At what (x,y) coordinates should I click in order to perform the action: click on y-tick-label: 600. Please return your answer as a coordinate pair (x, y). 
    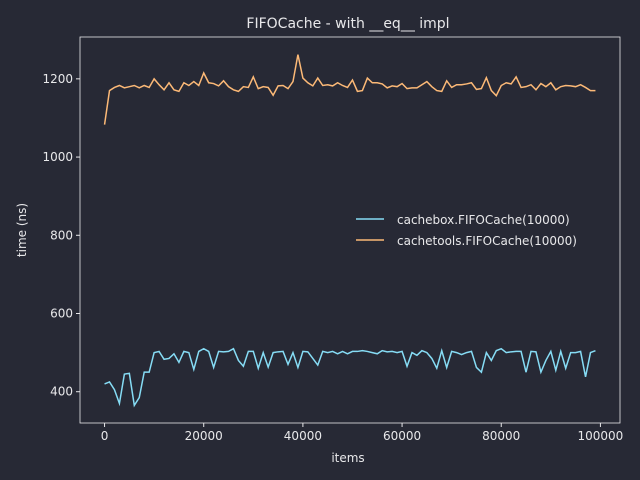
    Looking at the image, I should click on (61, 313).